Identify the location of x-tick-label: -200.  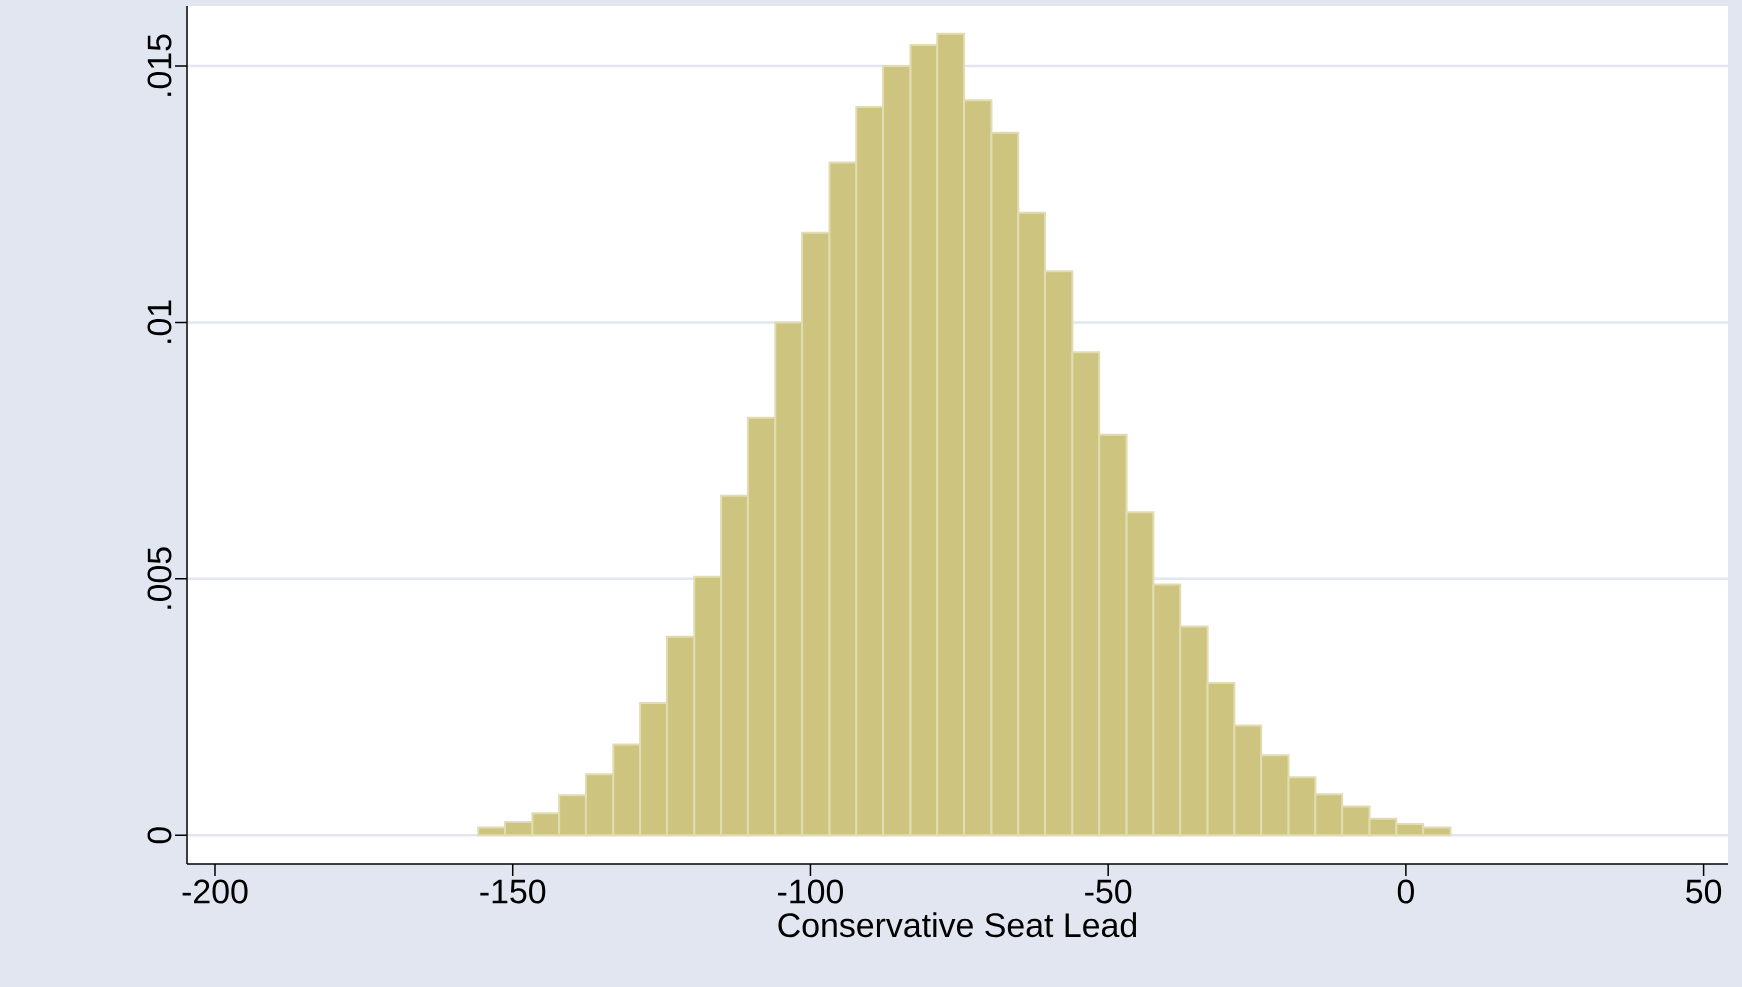
(215, 891).